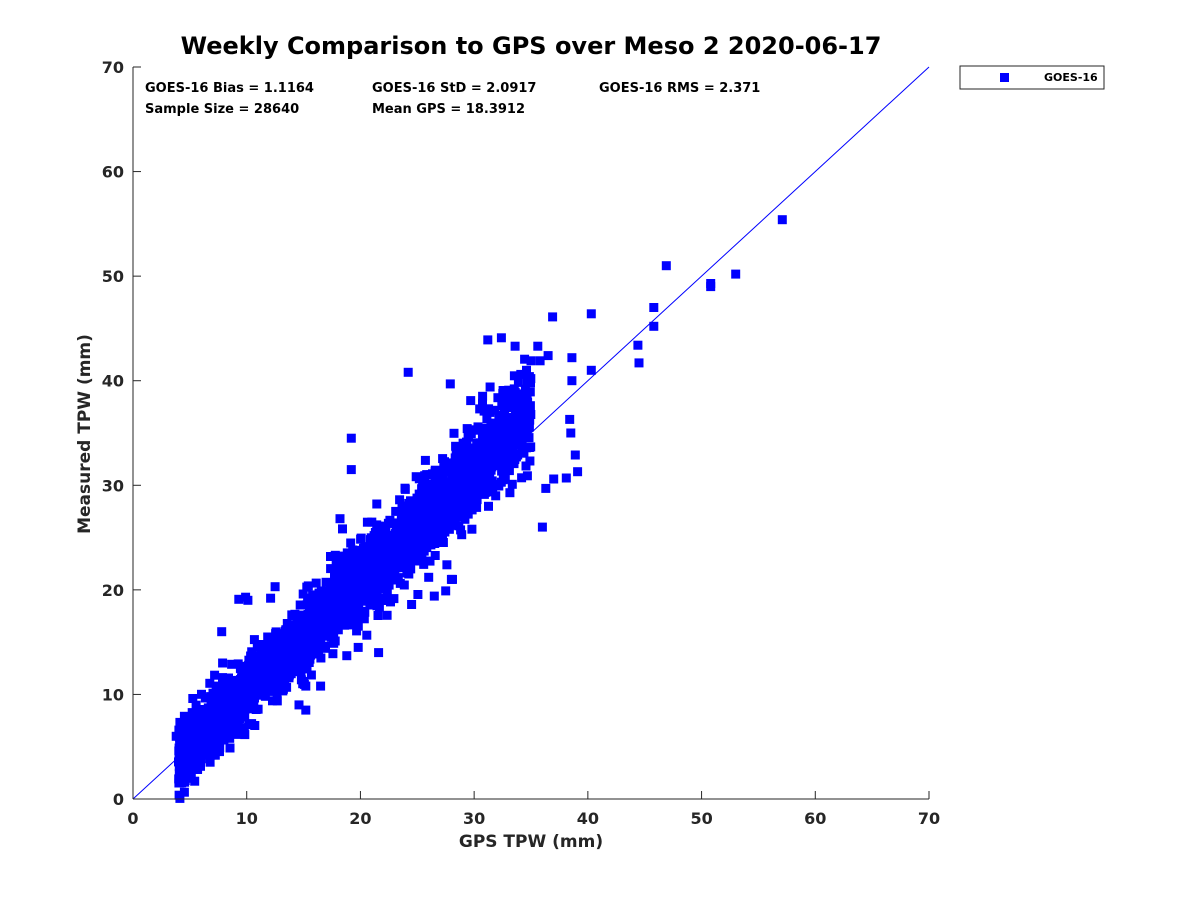 Image resolution: width=1200 pixels, height=900 pixels. I want to click on legend-box, so click(1032, 77).